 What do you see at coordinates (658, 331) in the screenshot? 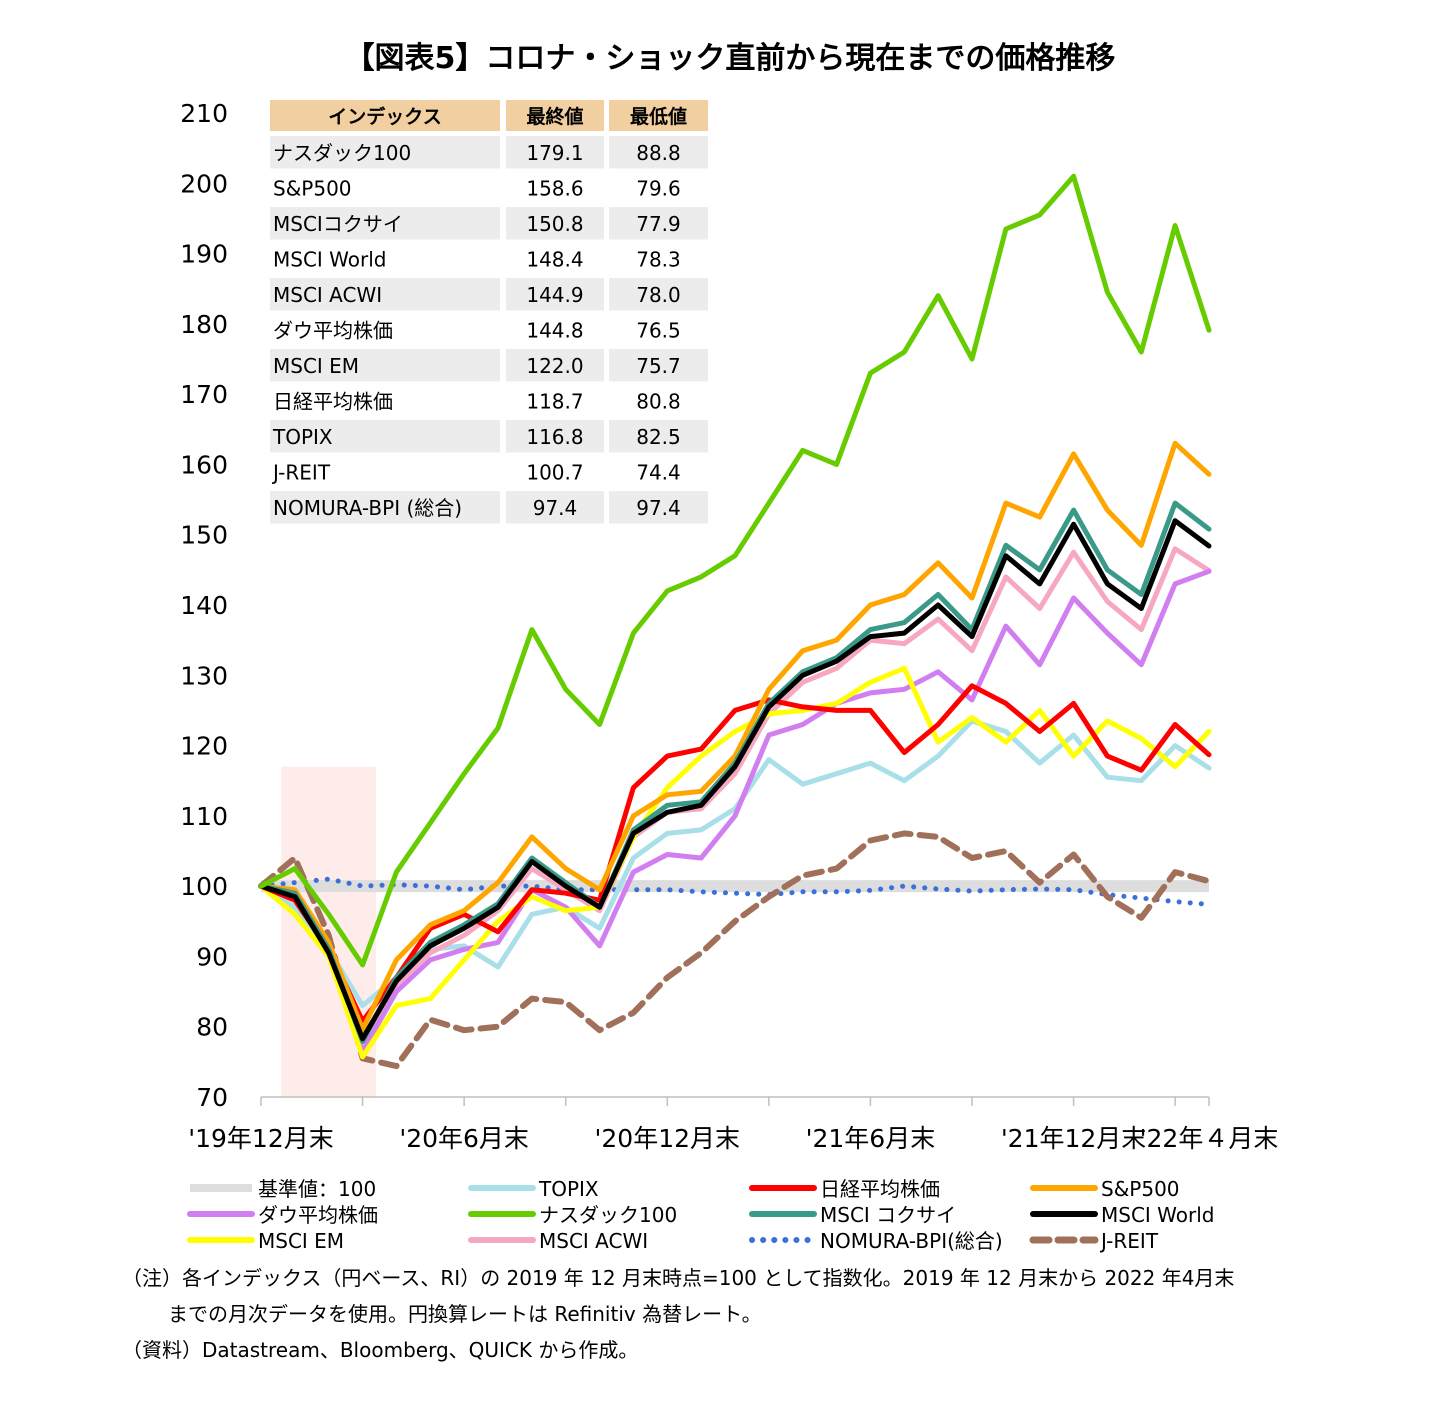
I see `table-value: 76.5` at bounding box center [658, 331].